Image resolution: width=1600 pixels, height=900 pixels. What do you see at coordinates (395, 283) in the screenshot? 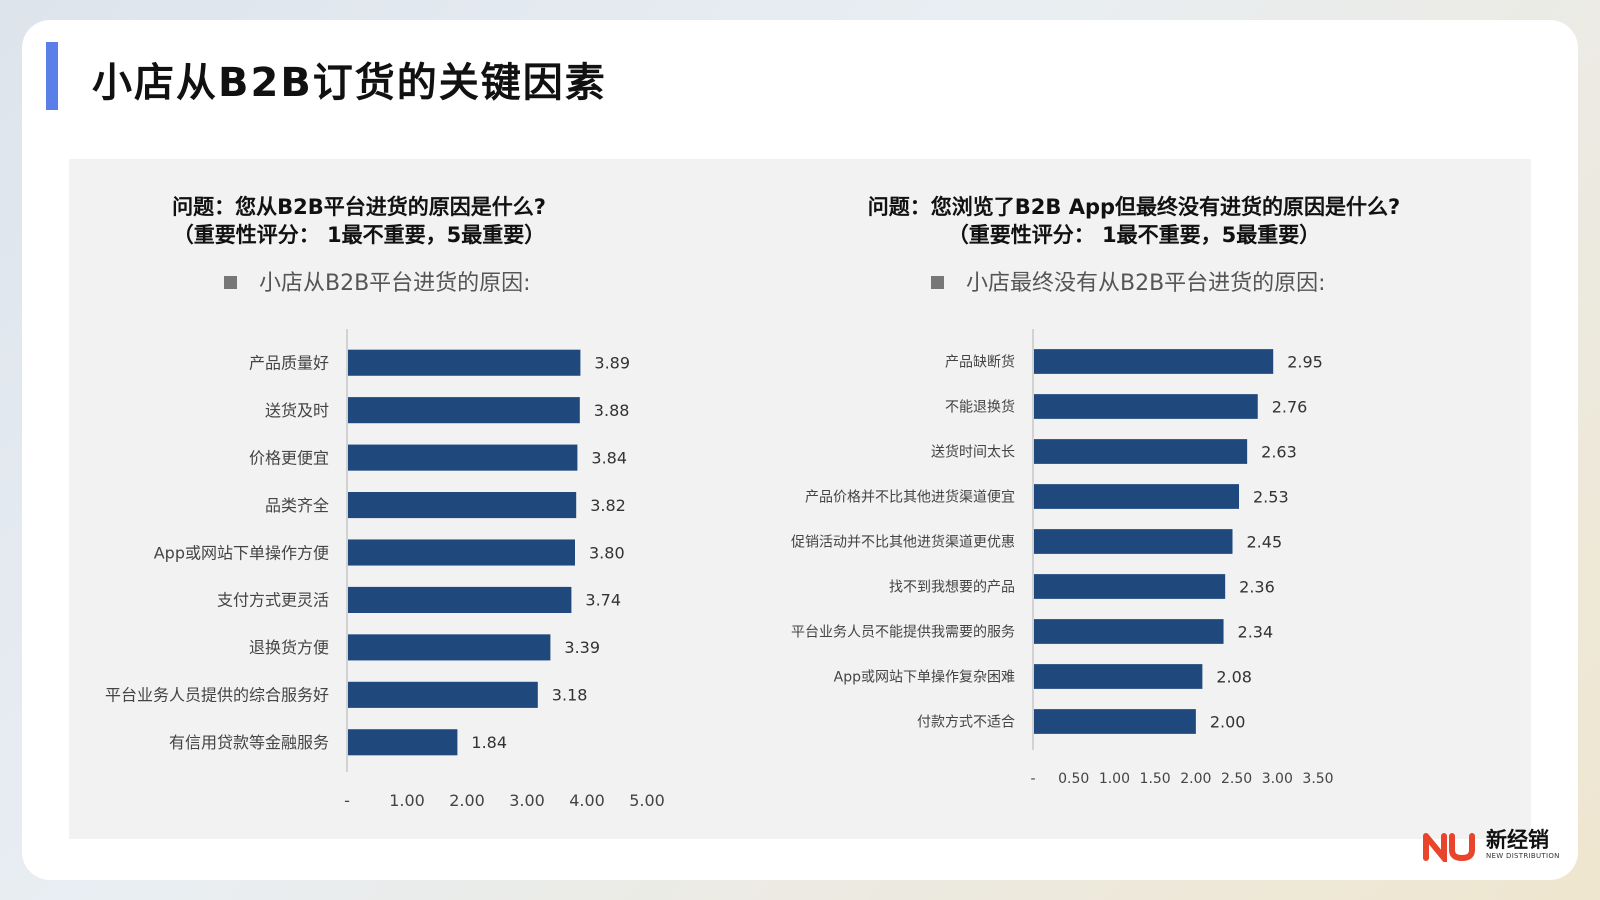
I see `left-legend-label: 小店从B2B平台进货的原因:` at bounding box center [395, 283].